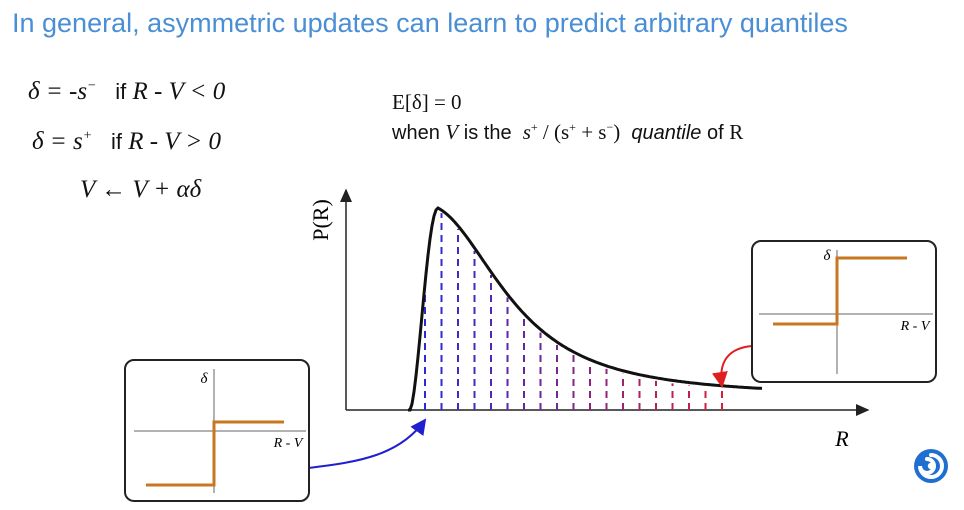 The image size is (964, 510). What do you see at coordinates (732, 366) in the screenshot?
I see `right-connector-arrow` at bounding box center [732, 366].